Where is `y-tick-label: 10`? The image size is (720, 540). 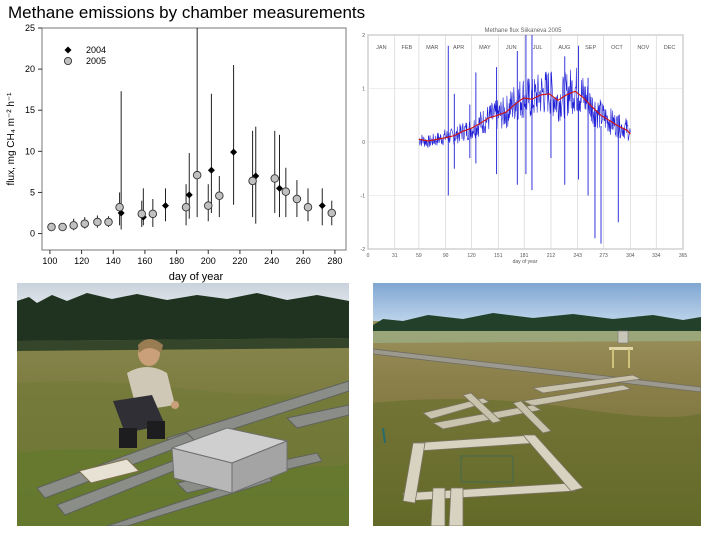 y-tick-label: 10 is located at coordinates (30, 151).